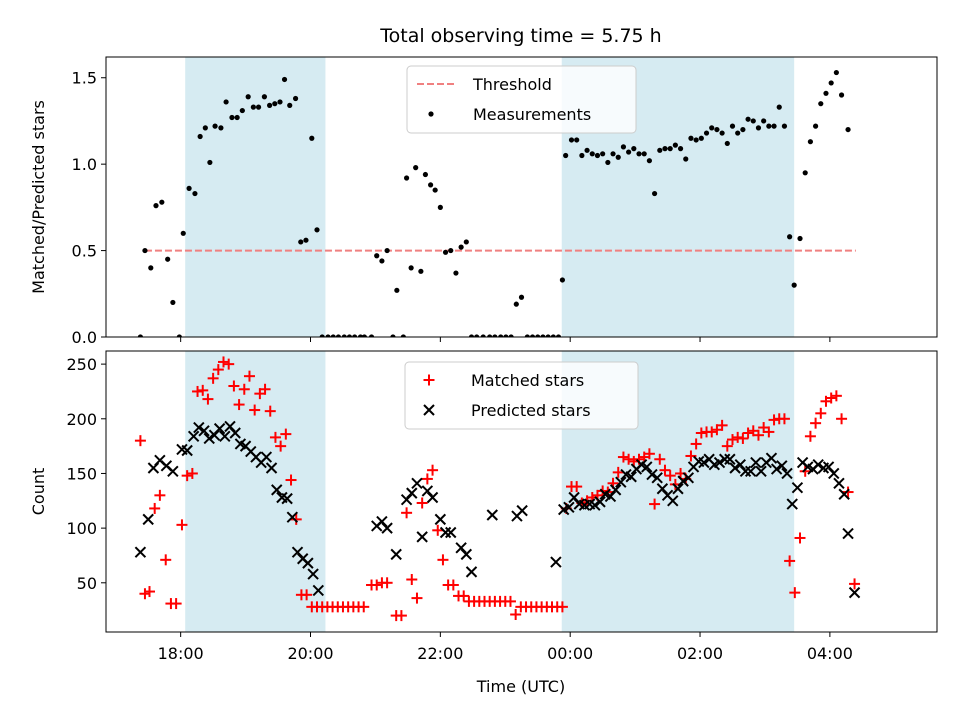 This screenshot has width=960, height=720. What do you see at coordinates (750, 471) in the screenshot?
I see `point-1-89-d2` at bounding box center [750, 471].